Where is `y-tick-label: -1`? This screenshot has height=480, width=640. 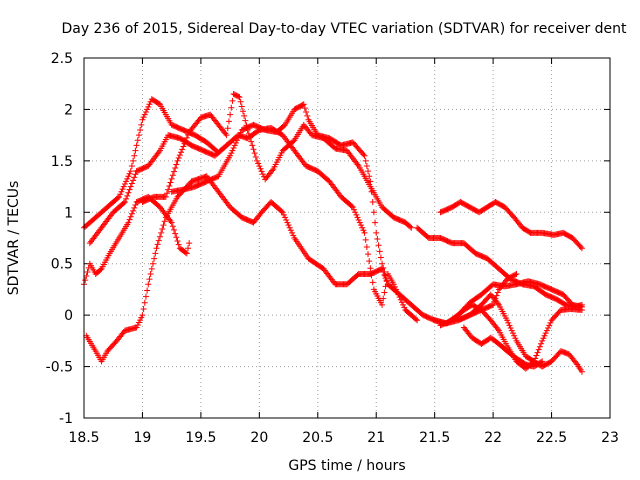
y-tick-label: -1 is located at coordinates (66, 419).